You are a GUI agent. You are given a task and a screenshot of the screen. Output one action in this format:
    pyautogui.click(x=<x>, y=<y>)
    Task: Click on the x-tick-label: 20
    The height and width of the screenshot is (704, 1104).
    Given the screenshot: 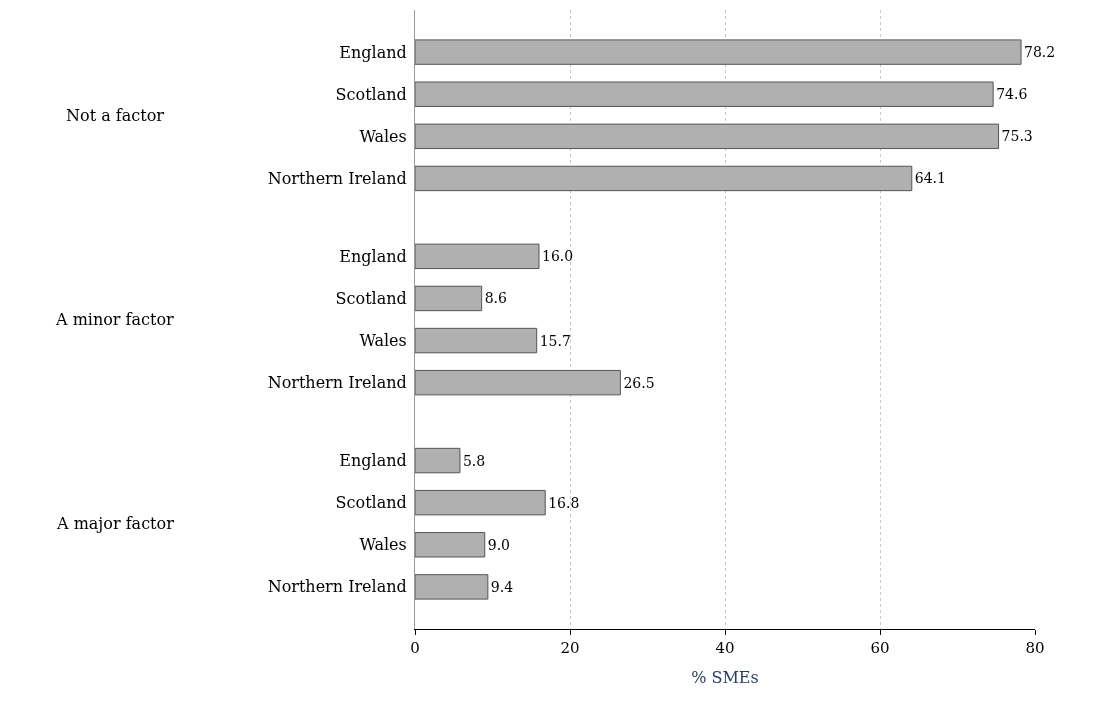 What is the action you would take?
    pyautogui.click(x=570, y=648)
    